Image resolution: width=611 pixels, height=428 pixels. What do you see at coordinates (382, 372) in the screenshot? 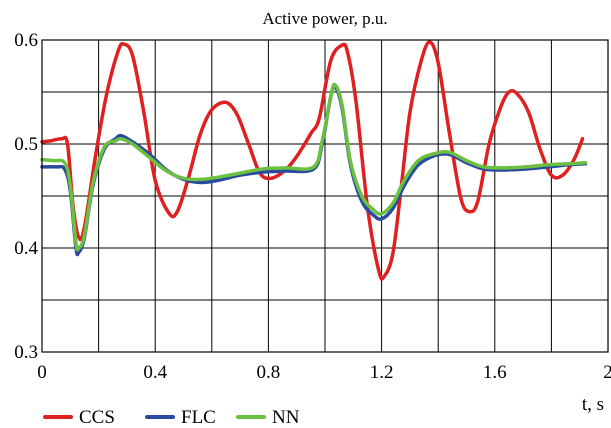
I see `x-tick-label: 1.2` at bounding box center [382, 372].